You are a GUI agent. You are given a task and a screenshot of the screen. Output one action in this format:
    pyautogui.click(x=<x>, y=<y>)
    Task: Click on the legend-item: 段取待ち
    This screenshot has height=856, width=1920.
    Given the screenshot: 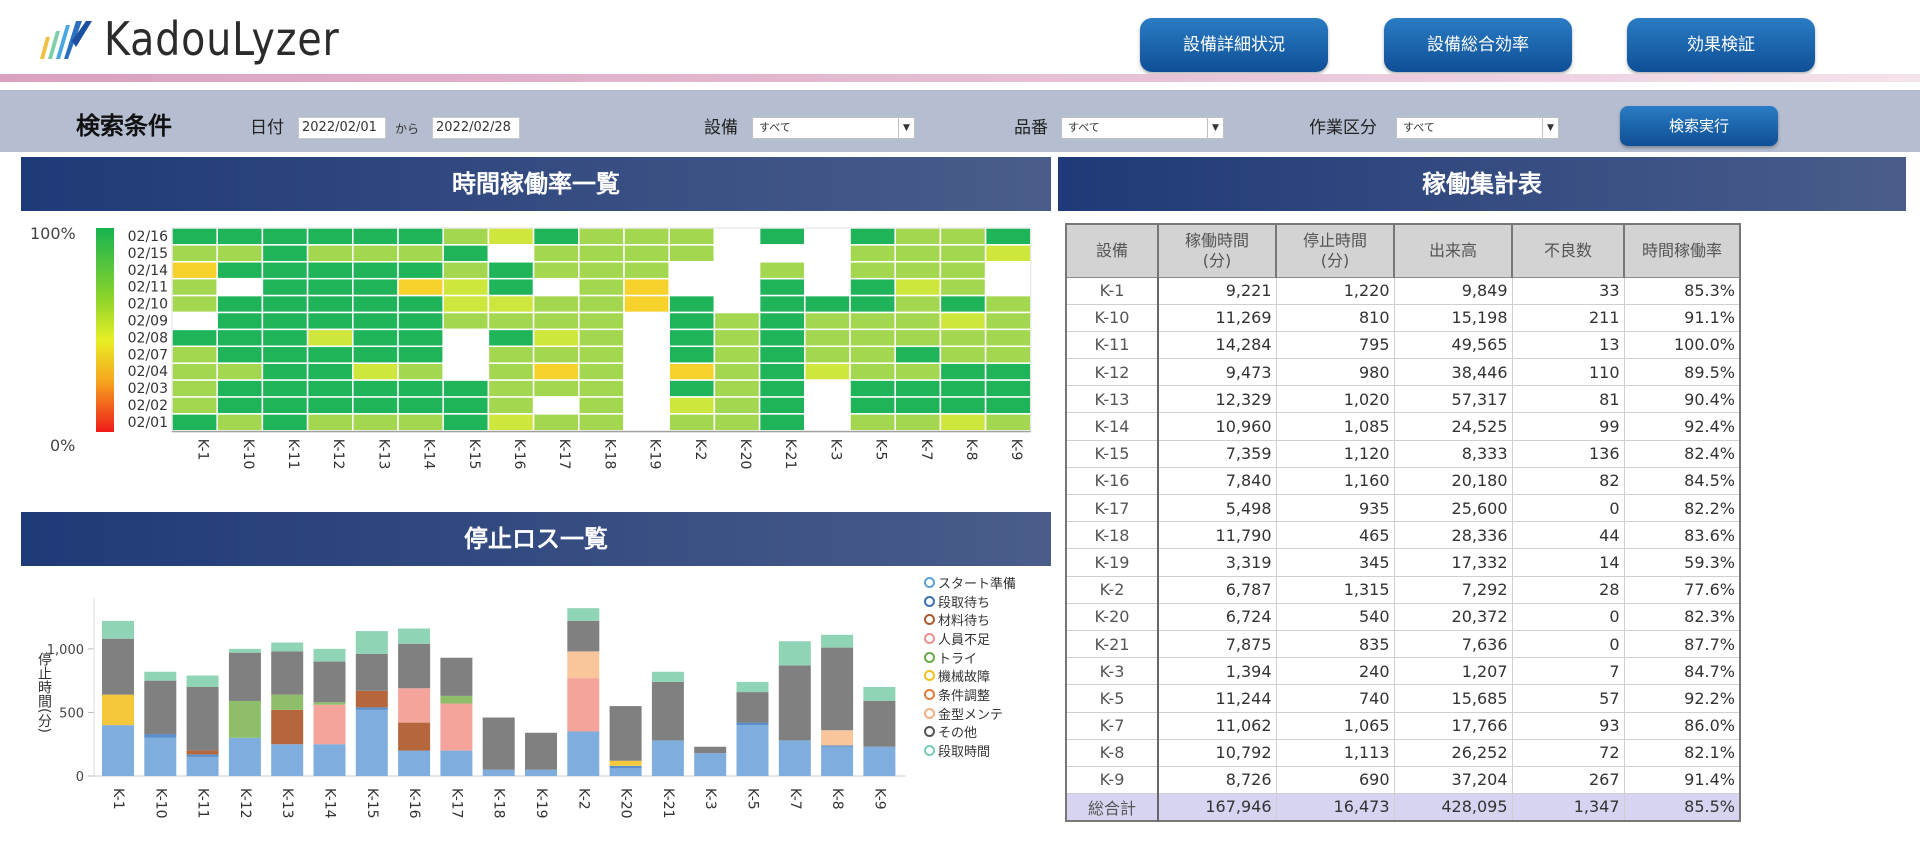 What is the action you would take?
    pyautogui.click(x=970, y=601)
    